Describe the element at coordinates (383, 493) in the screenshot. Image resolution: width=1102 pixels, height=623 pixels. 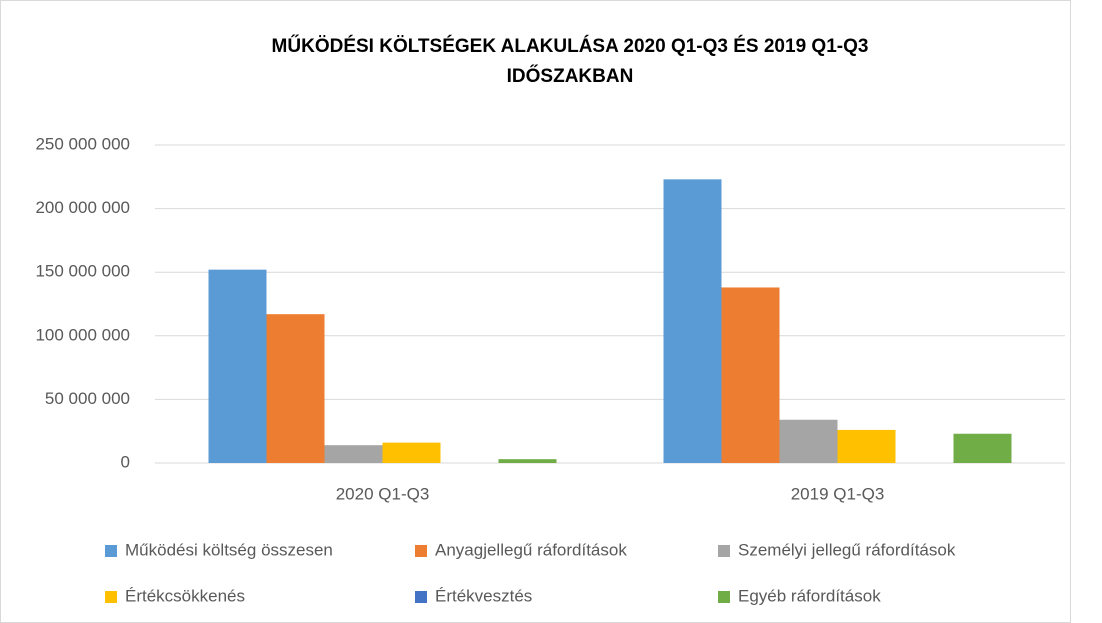
I see `x-tick-label: 2020 Q1-Q3` at that location.